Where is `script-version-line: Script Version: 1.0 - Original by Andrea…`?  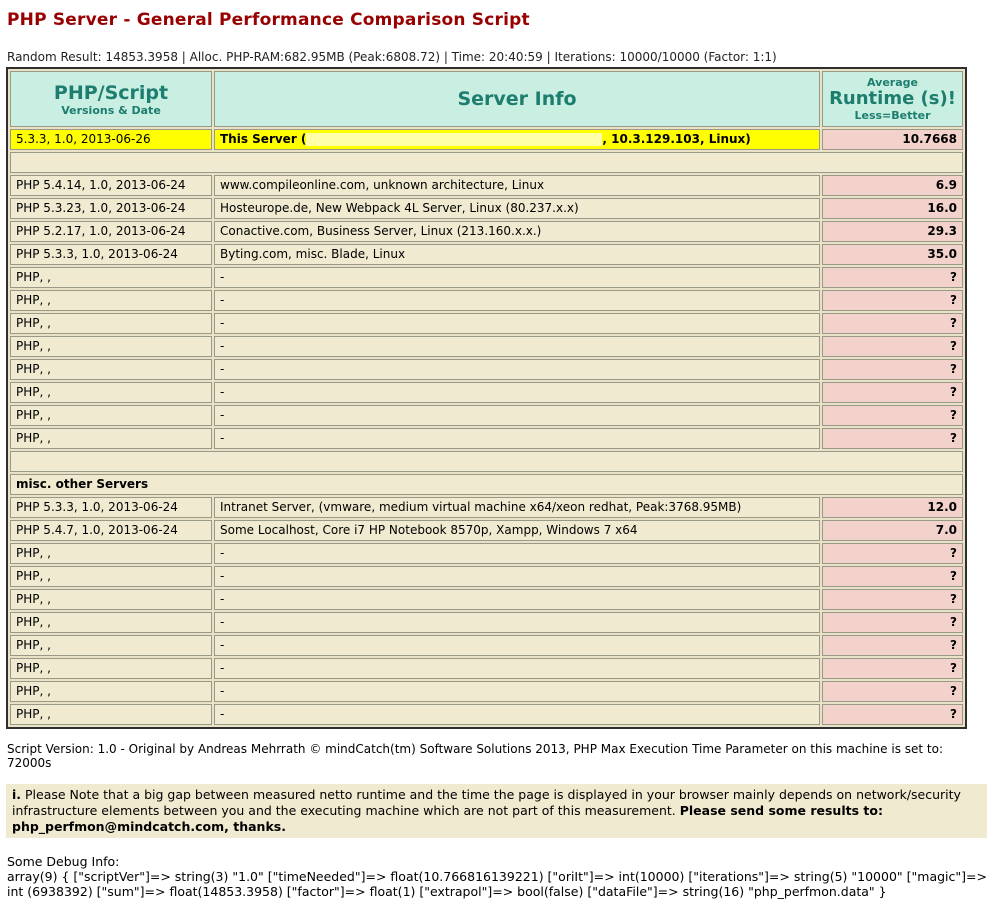
script-version-line: Script Version: 1.0 - Original by Andrea… is located at coordinates (475, 756).